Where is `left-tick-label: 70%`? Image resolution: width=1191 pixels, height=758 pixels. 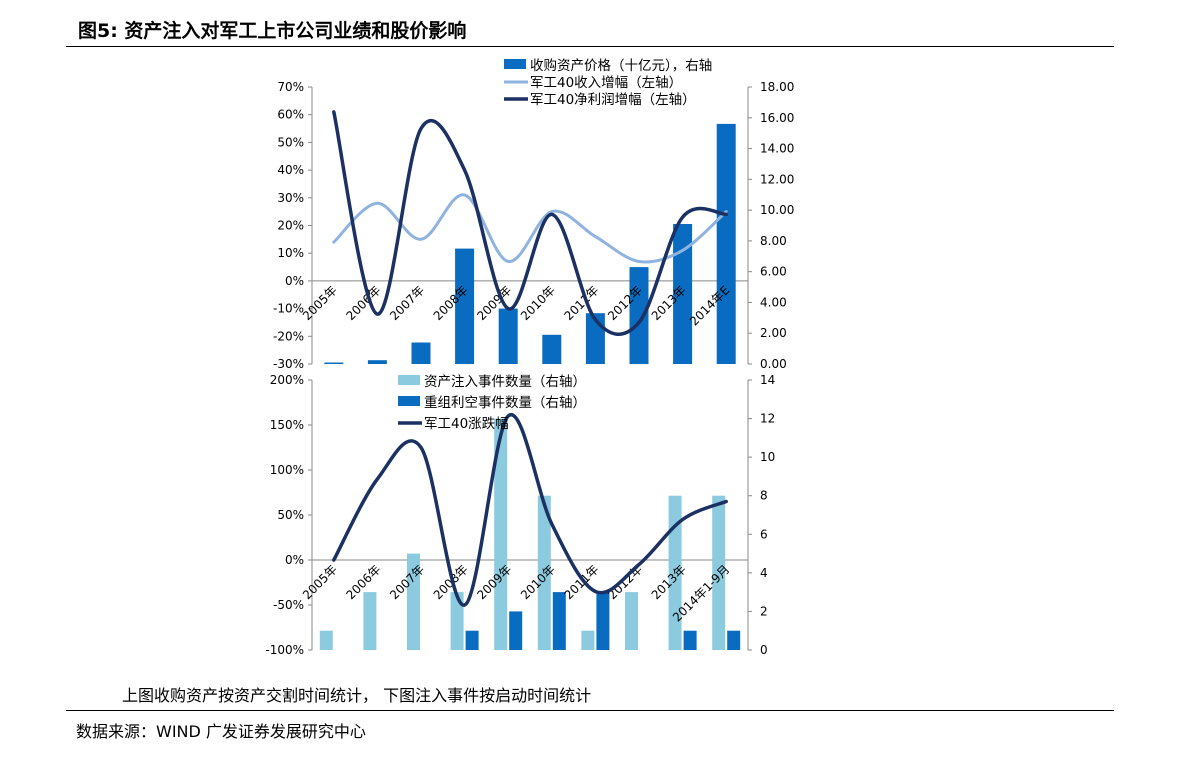
left-tick-label: 70% is located at coordinates (290, 87).